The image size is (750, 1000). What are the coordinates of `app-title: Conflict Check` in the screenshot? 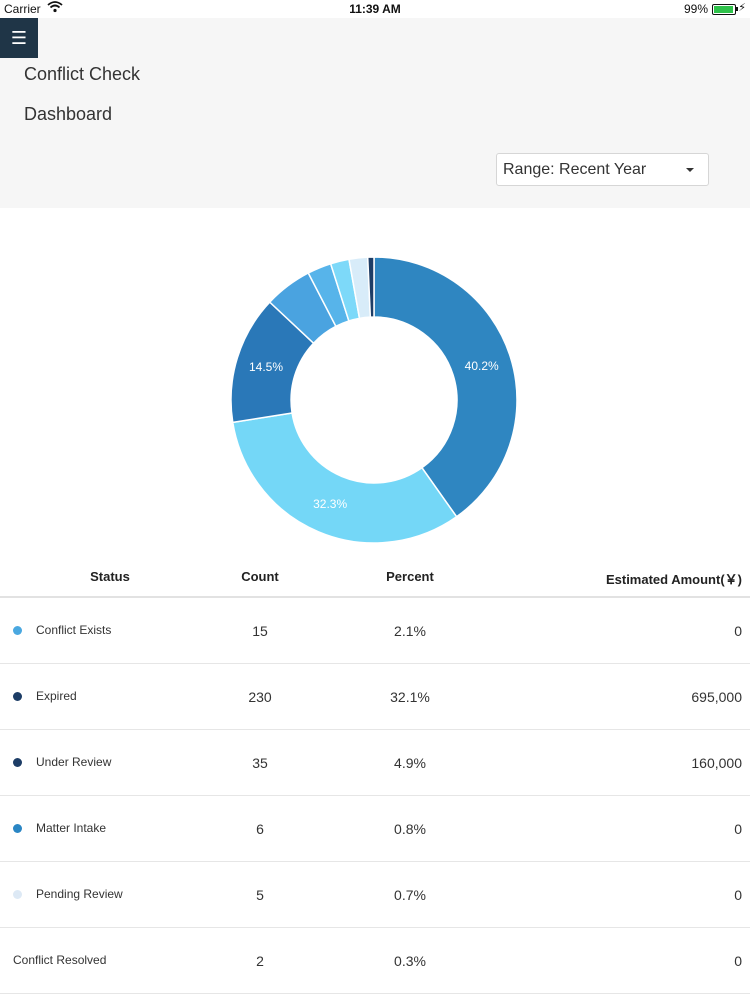 It's located at (82, 74).